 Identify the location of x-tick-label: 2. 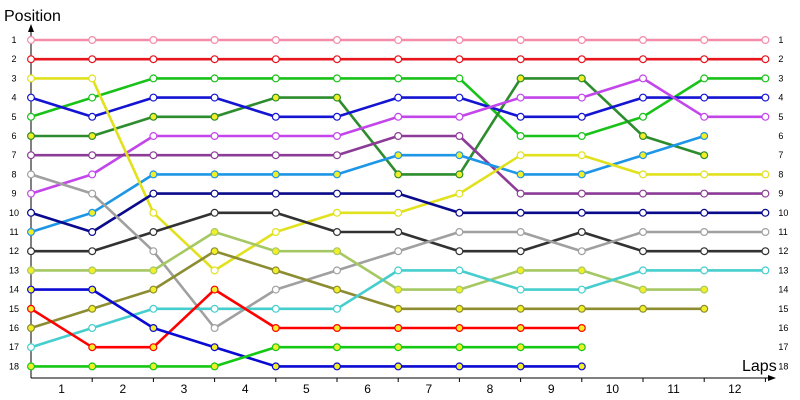
(122, 389).